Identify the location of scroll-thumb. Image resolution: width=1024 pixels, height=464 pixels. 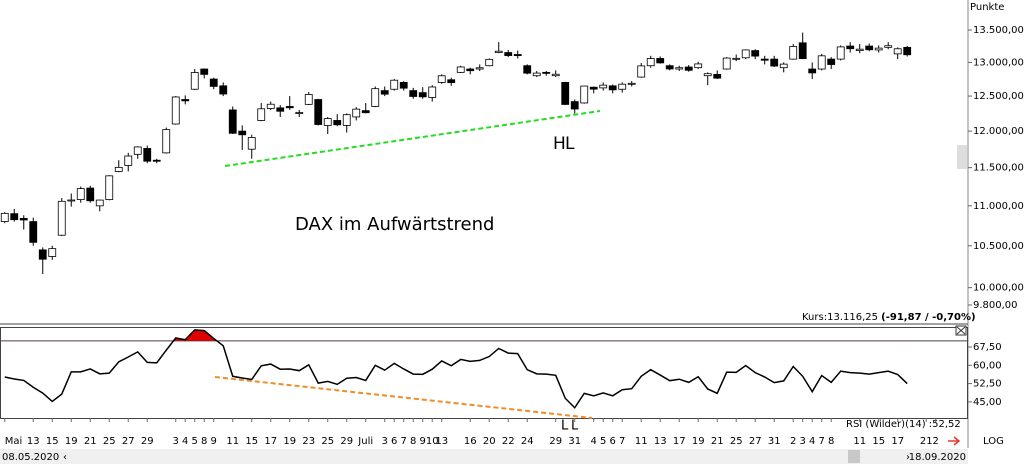
(854, 456).